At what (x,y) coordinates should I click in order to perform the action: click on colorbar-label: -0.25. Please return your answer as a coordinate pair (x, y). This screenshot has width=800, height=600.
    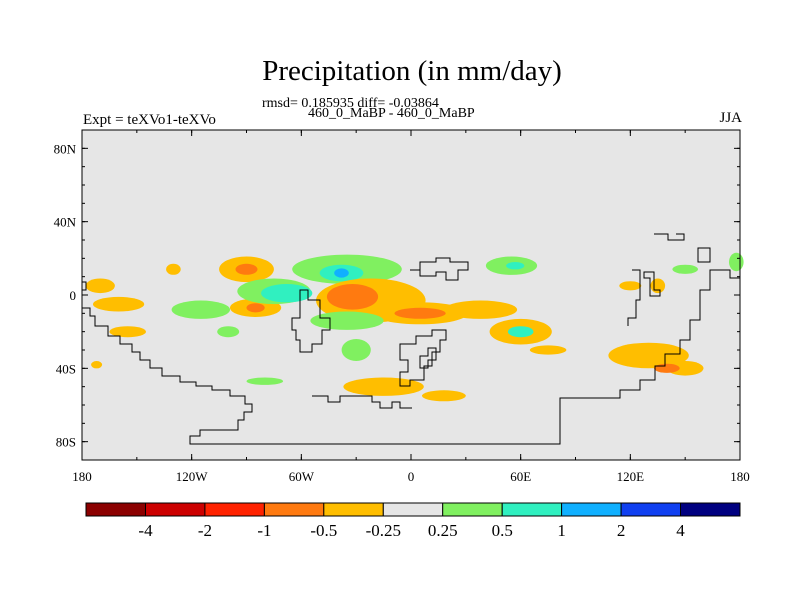
    Looking at the image, I should click on (383, 530).